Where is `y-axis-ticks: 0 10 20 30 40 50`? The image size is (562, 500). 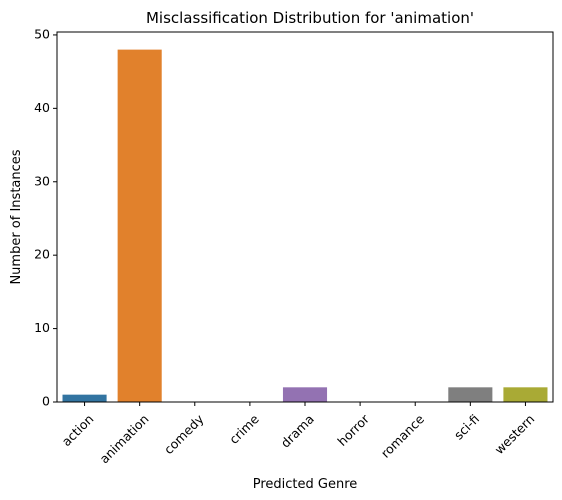
y-axis-ticks: 0 10 20 30 40 50 is located at coordinates (45, 217).